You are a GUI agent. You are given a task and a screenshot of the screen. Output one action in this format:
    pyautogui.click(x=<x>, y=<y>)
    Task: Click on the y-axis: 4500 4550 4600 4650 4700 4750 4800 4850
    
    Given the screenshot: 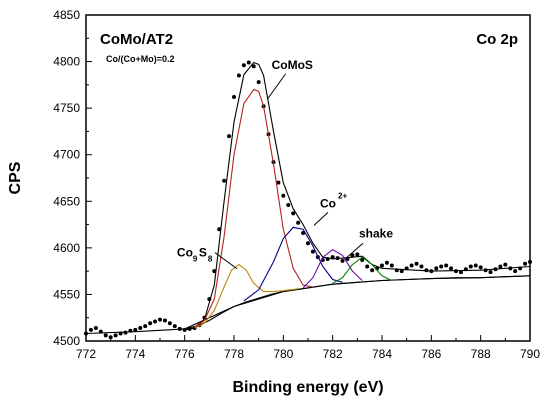 What is the action you would take?
    pyautogui.click(x=72, y=178)
    